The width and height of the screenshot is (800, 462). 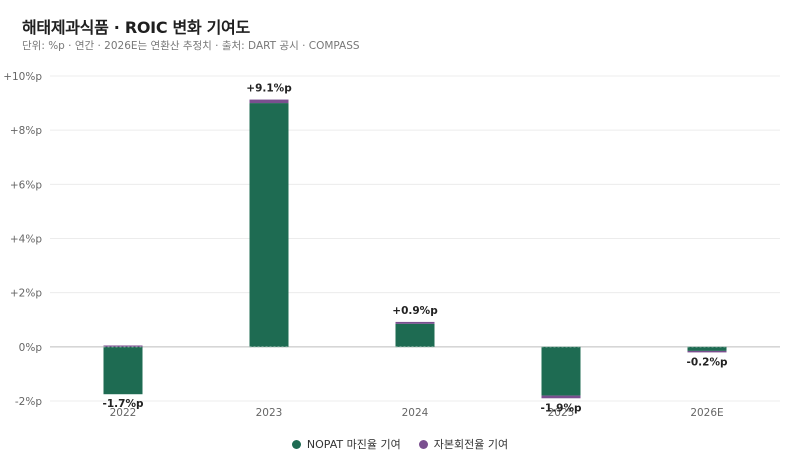 I want to click on legend-item-capital-turnover: 자본회전율 기여, so click(x=463, y=444).